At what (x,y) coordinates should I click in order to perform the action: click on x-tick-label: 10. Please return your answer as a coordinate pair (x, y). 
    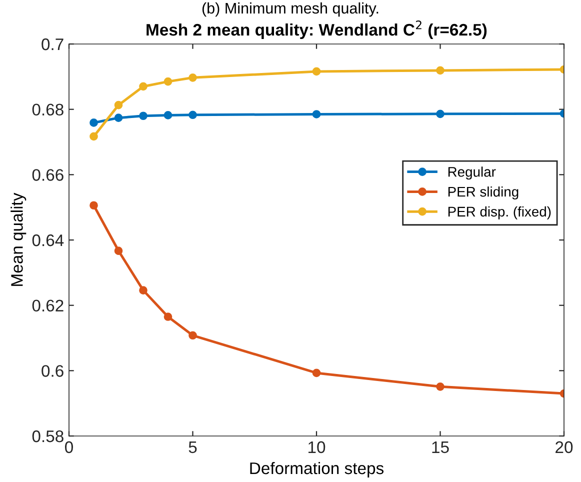
    Looking at the image, I should click on (317, 447).